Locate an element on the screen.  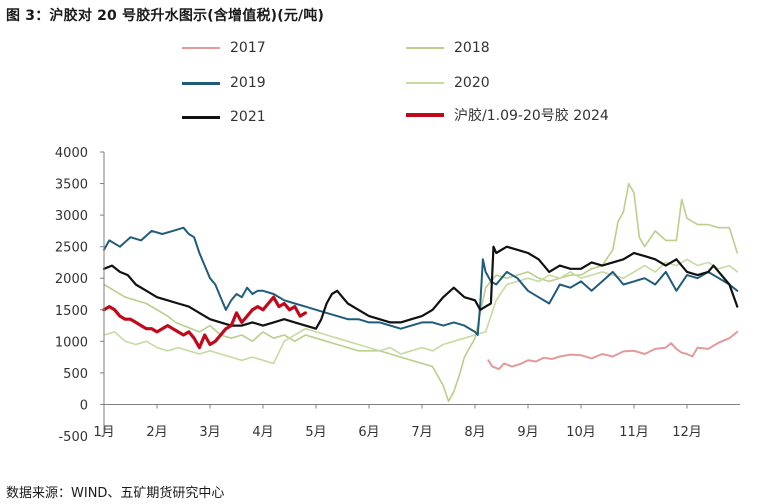
y-tick-label: 500 is located at coordinates (75, 374).